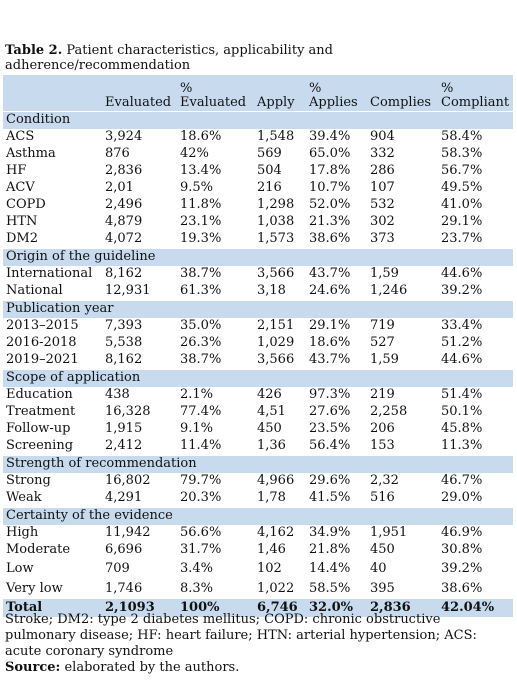  I want to click on table-cell: 12,931, so click(139, 291).